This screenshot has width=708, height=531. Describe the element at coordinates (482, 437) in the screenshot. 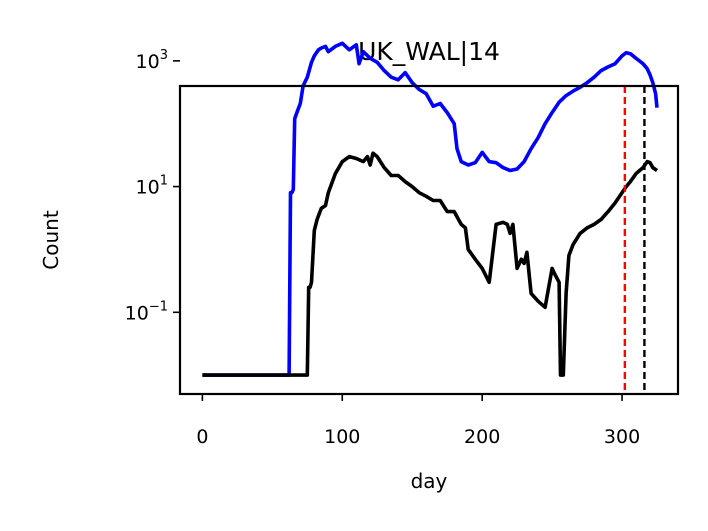

I see `x-tick-label: 200` at that location.